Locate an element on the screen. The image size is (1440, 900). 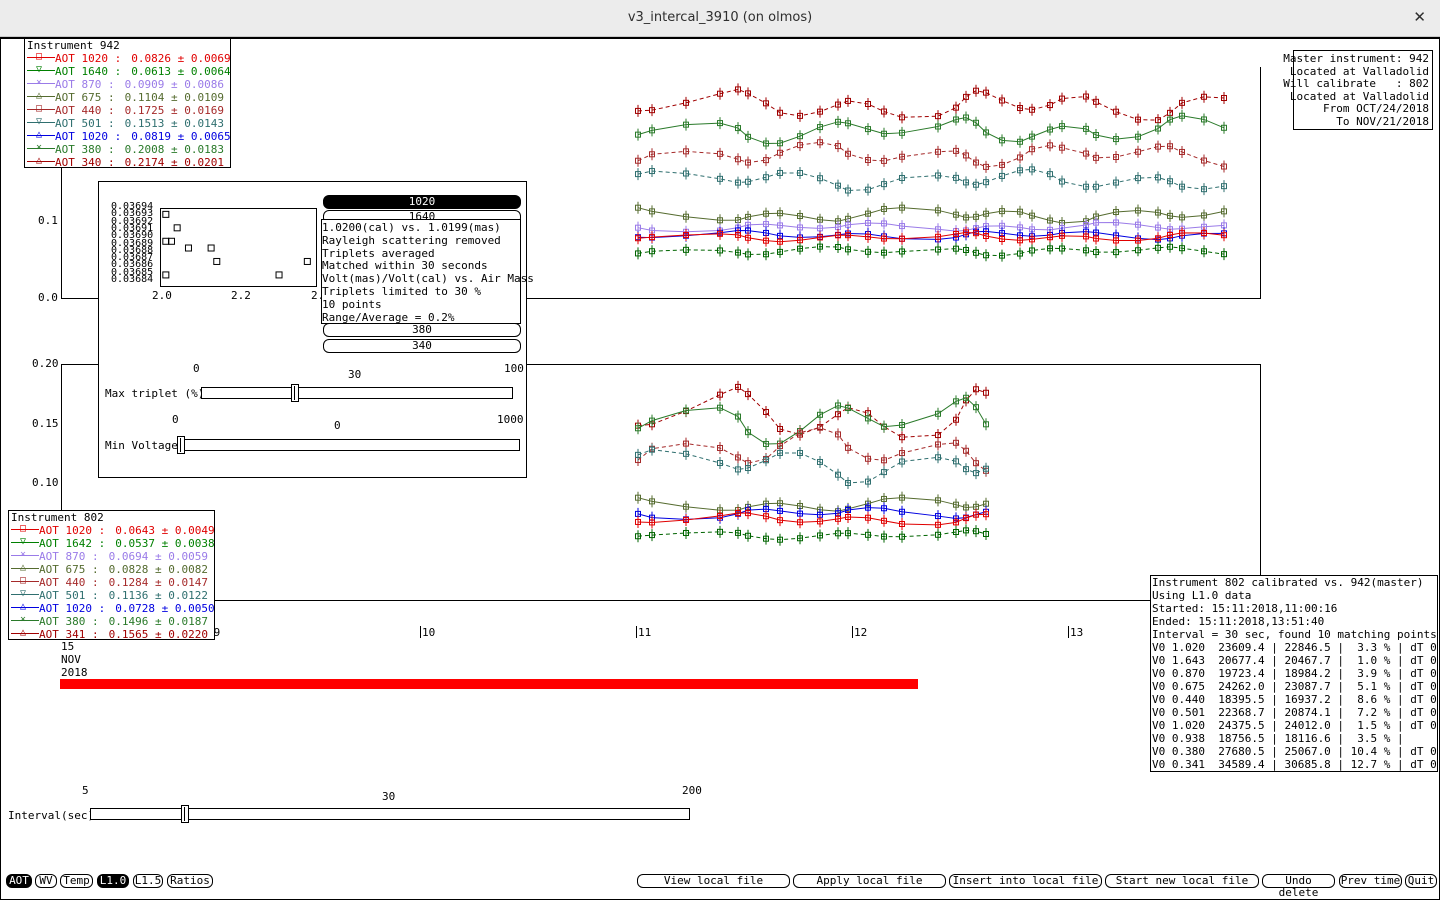
y-tick-label: 0.1 is located at coordinates (48, 220).